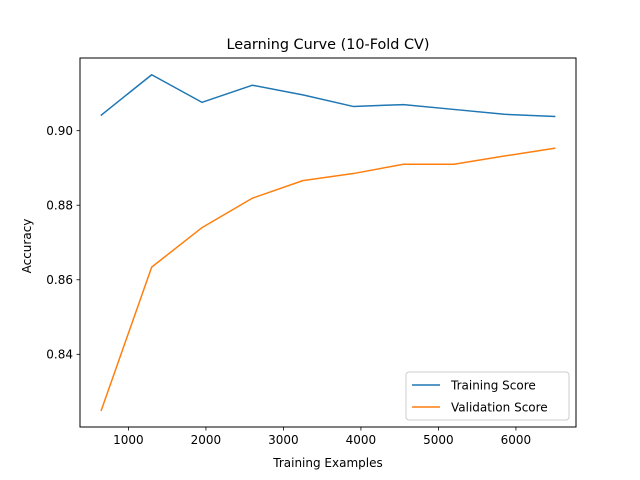  What do you see at coordinates (59, 131) in the screenshot?
I see `y-tick-label: 0.90` at bounding box center [59, 131].